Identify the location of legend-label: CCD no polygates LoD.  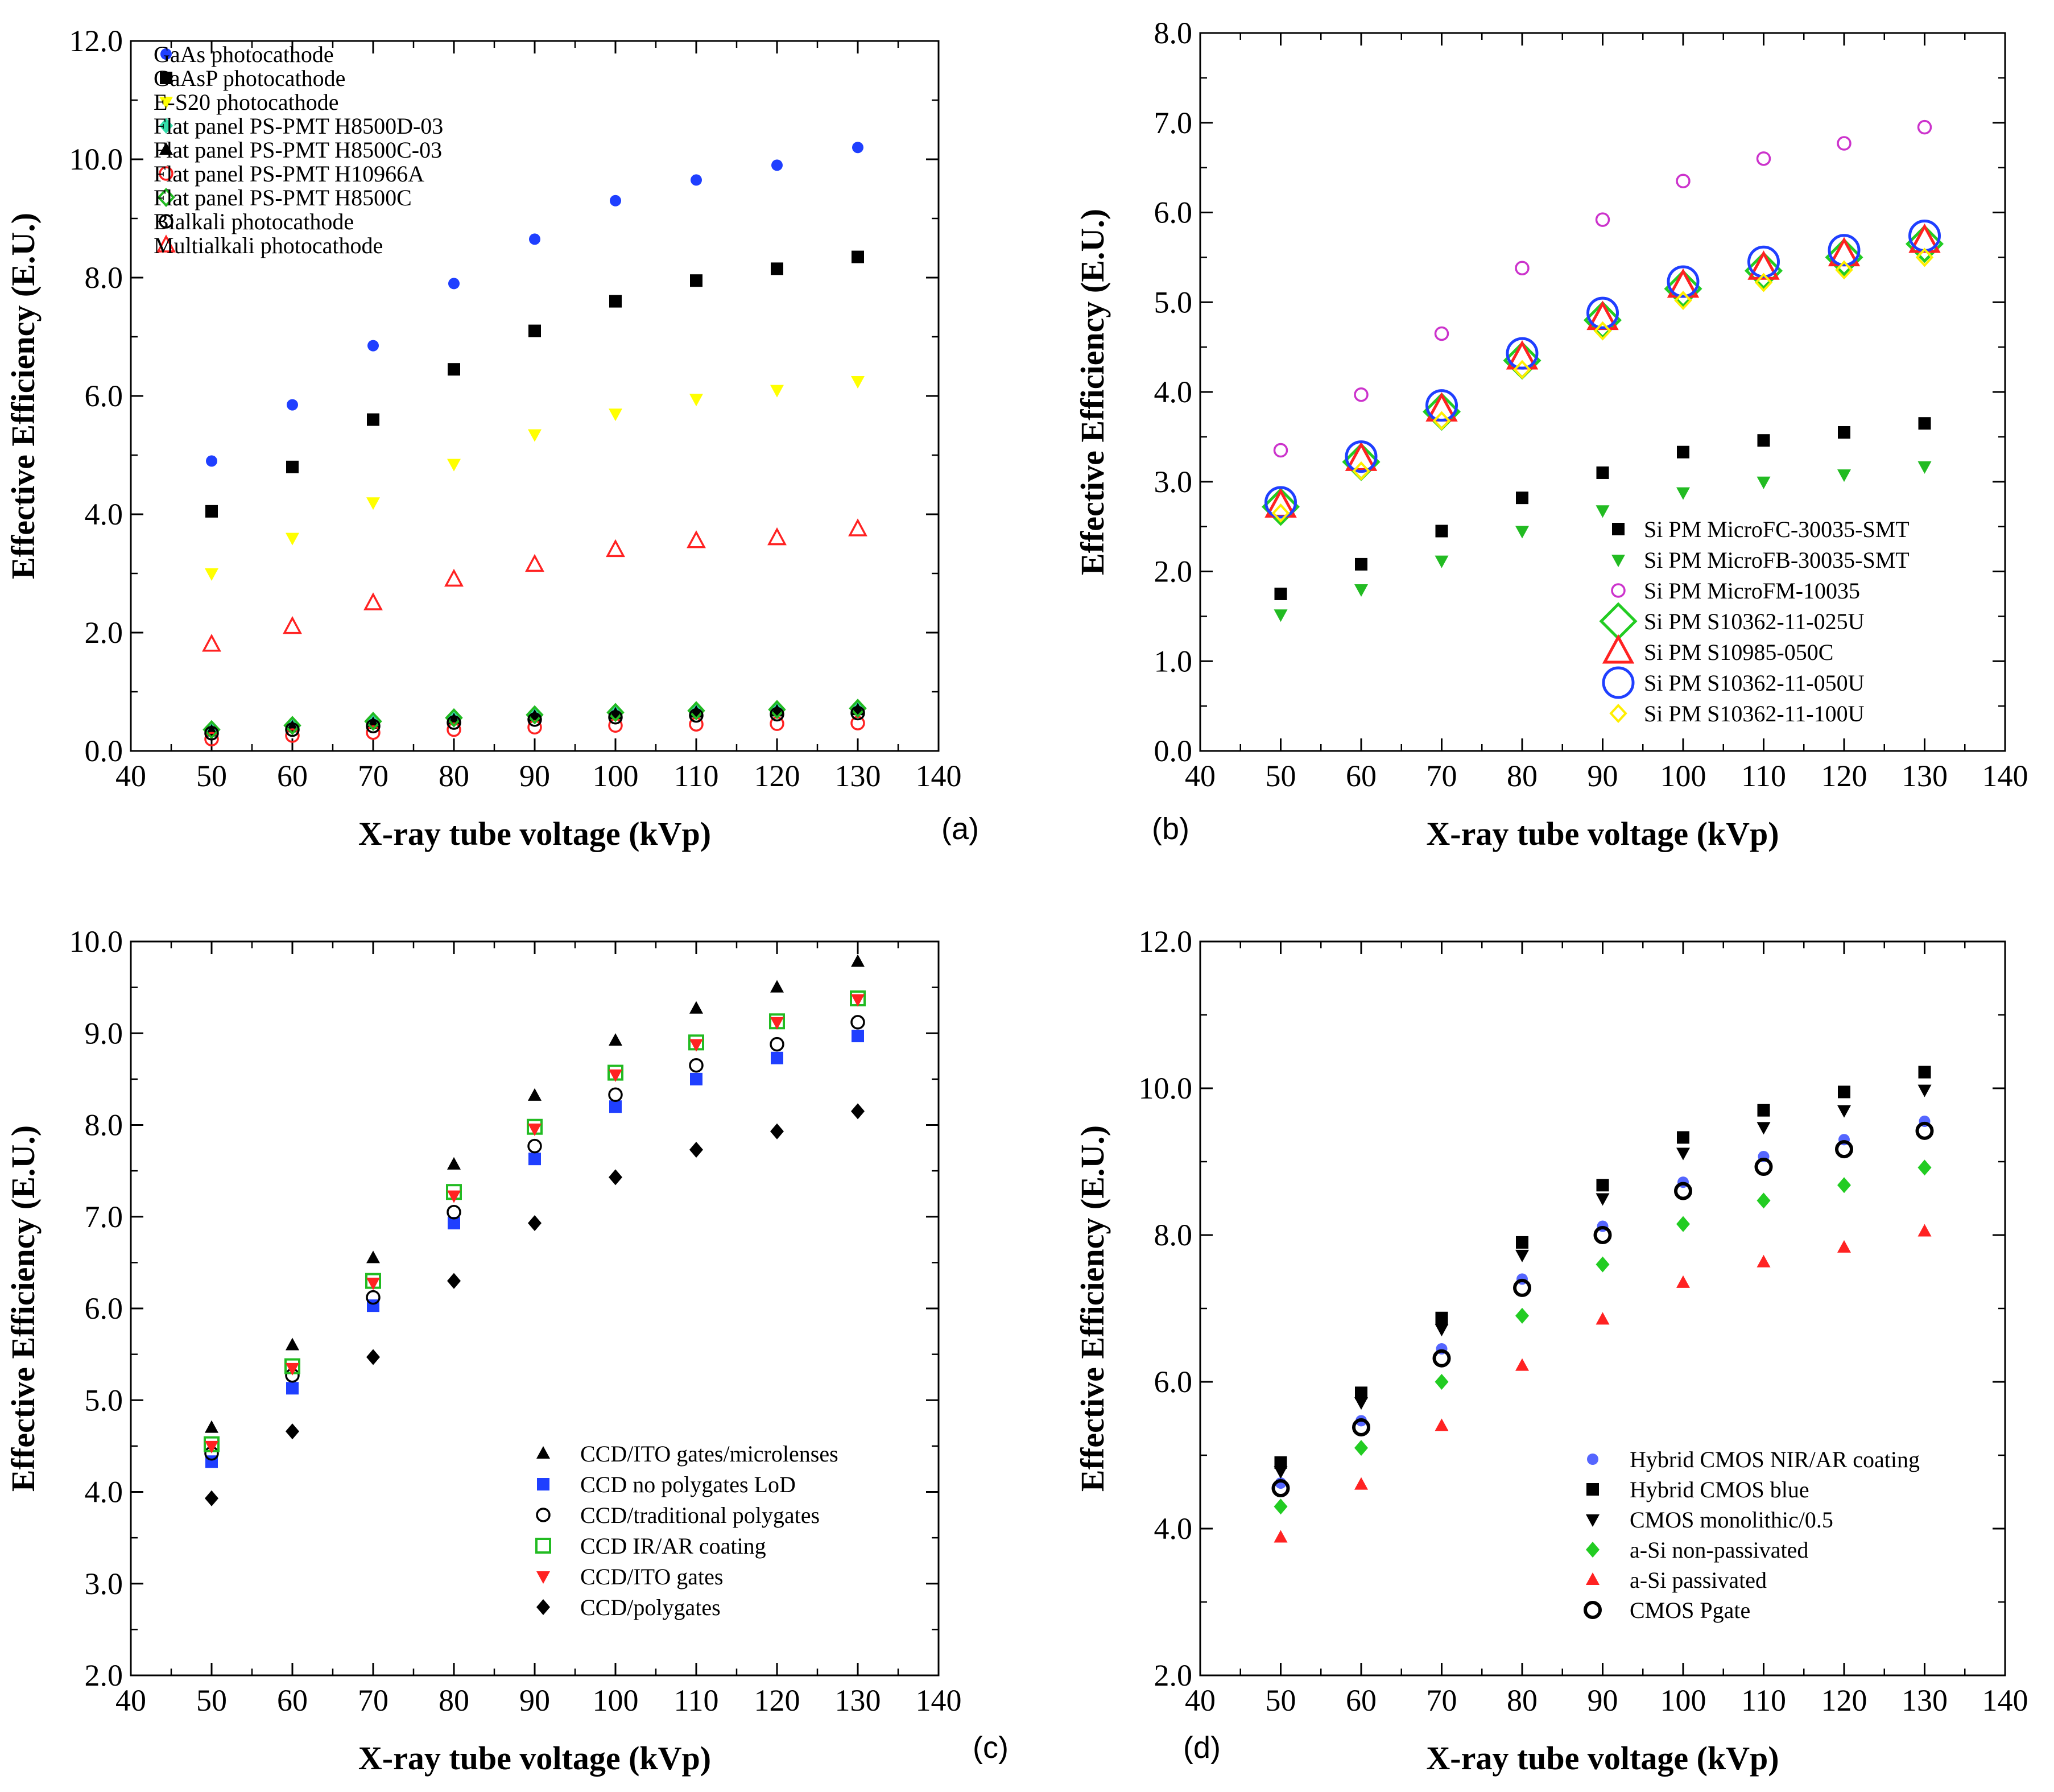
(688, 1484).